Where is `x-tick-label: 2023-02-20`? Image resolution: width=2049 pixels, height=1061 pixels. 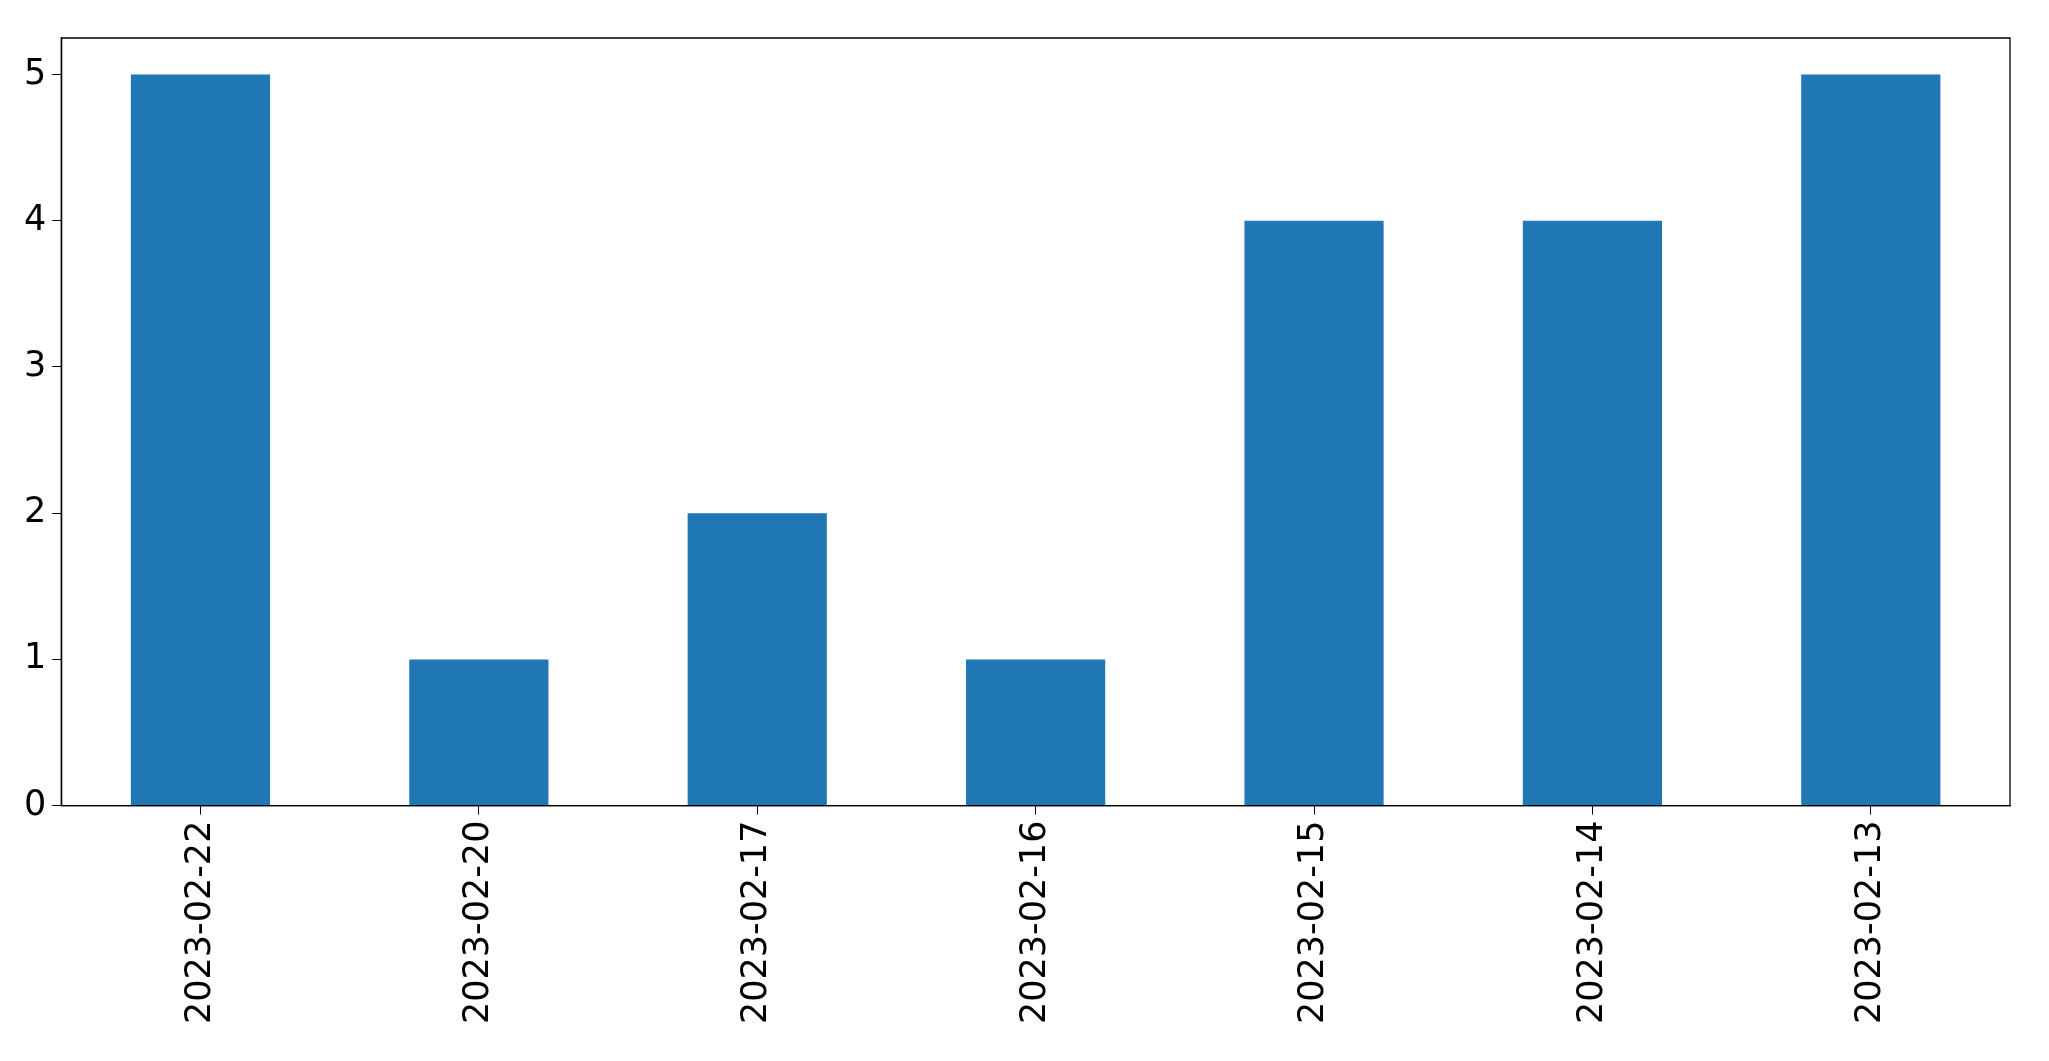
x-tick-label: 2023-02-20 is located at coordinates (475, 922).